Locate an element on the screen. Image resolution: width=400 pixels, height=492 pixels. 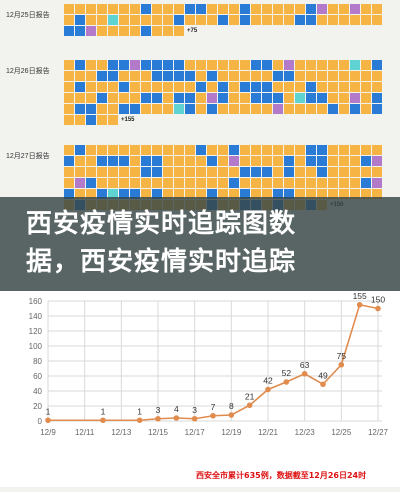
y-tick-label: 60 is located at coordinates (37, 376).